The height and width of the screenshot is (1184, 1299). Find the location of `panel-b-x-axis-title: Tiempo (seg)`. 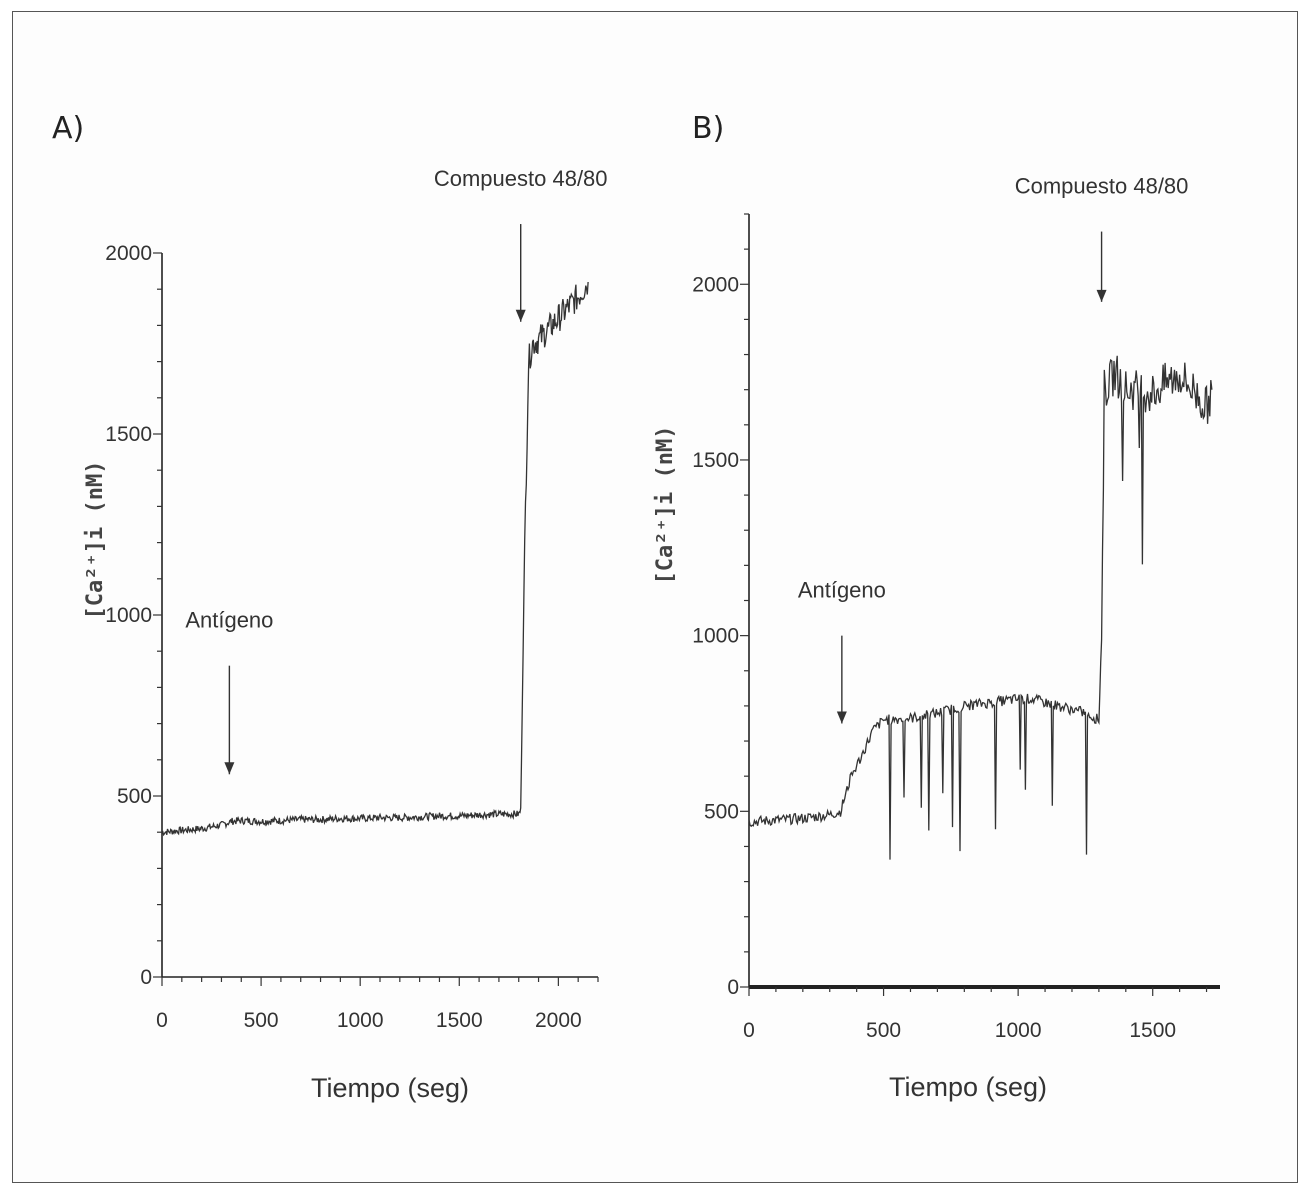

panel-b-x-axis-title: Tiempo (seg) is located at coordinates (968, 1087).